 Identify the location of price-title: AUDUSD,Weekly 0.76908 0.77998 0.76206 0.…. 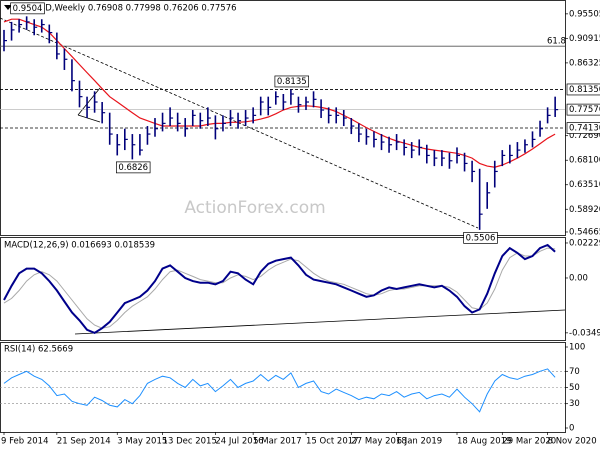
(126, 9).